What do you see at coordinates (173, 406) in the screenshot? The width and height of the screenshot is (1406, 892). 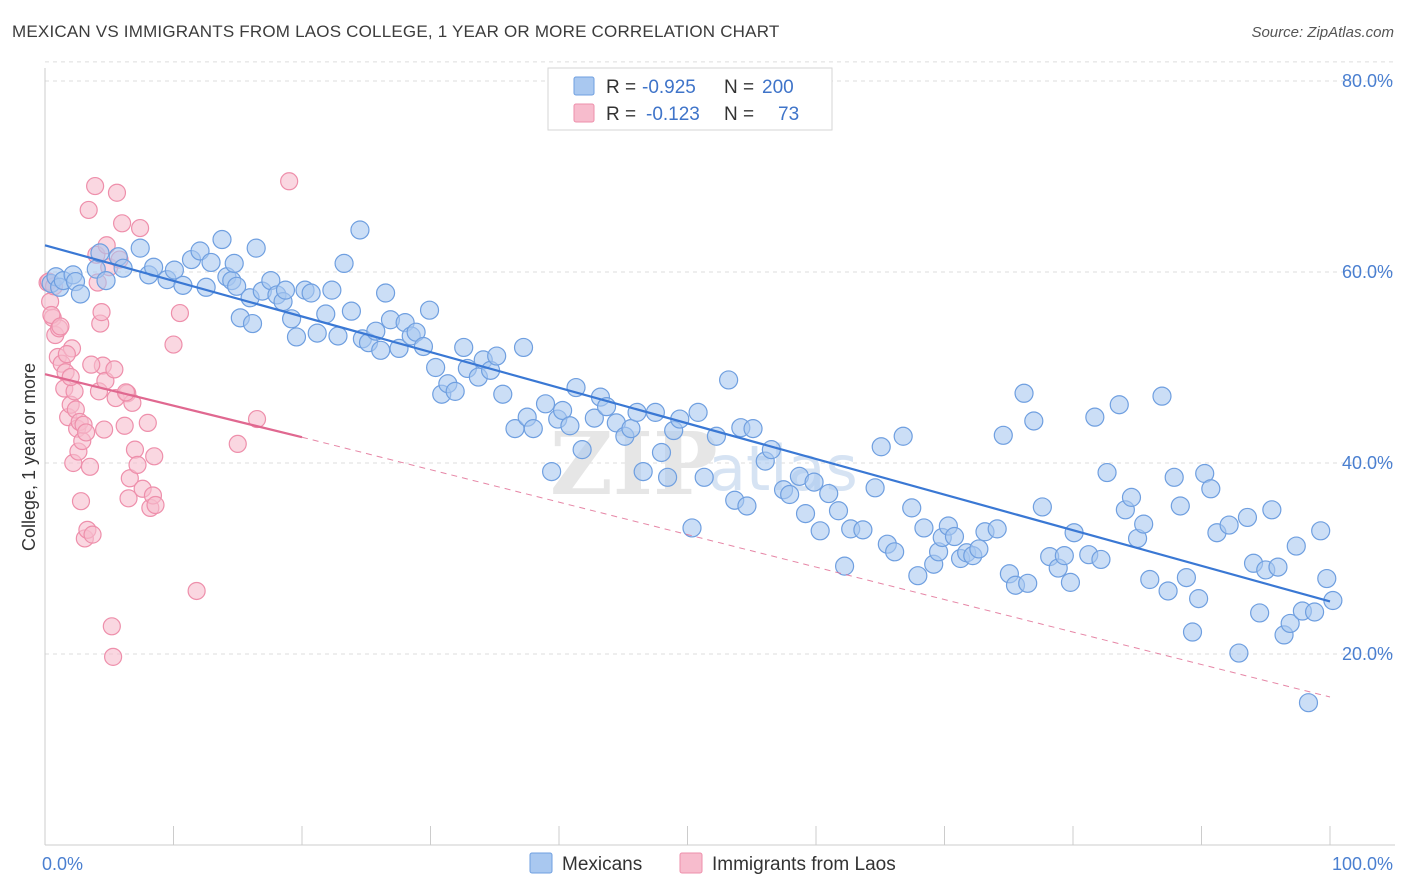 I see `laos-trend-line` at bounding box center [173, 406].